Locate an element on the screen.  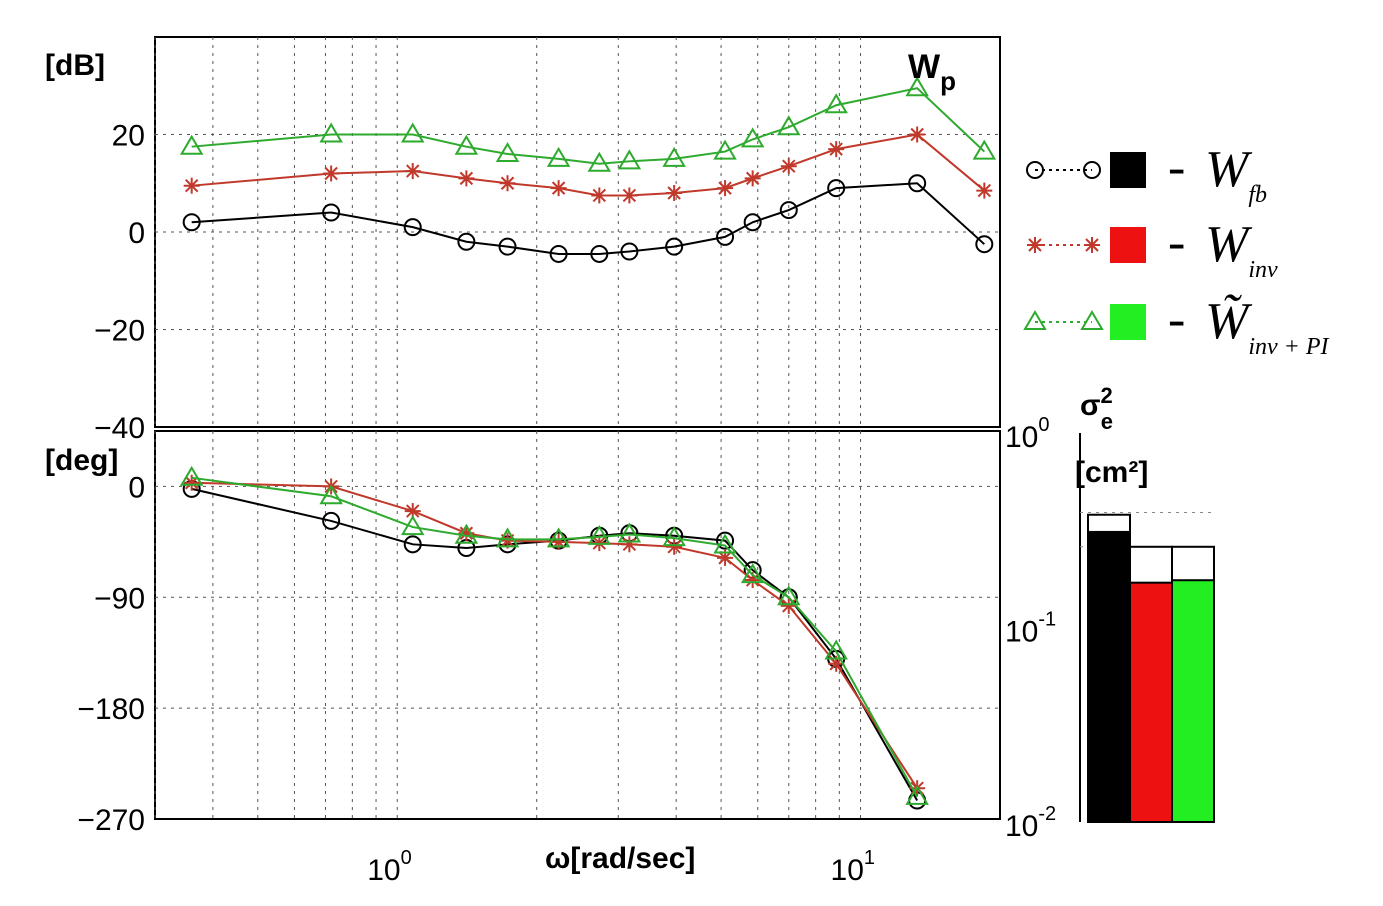
magnitude-y-label: [dB] is located at coordinates (75, 65).